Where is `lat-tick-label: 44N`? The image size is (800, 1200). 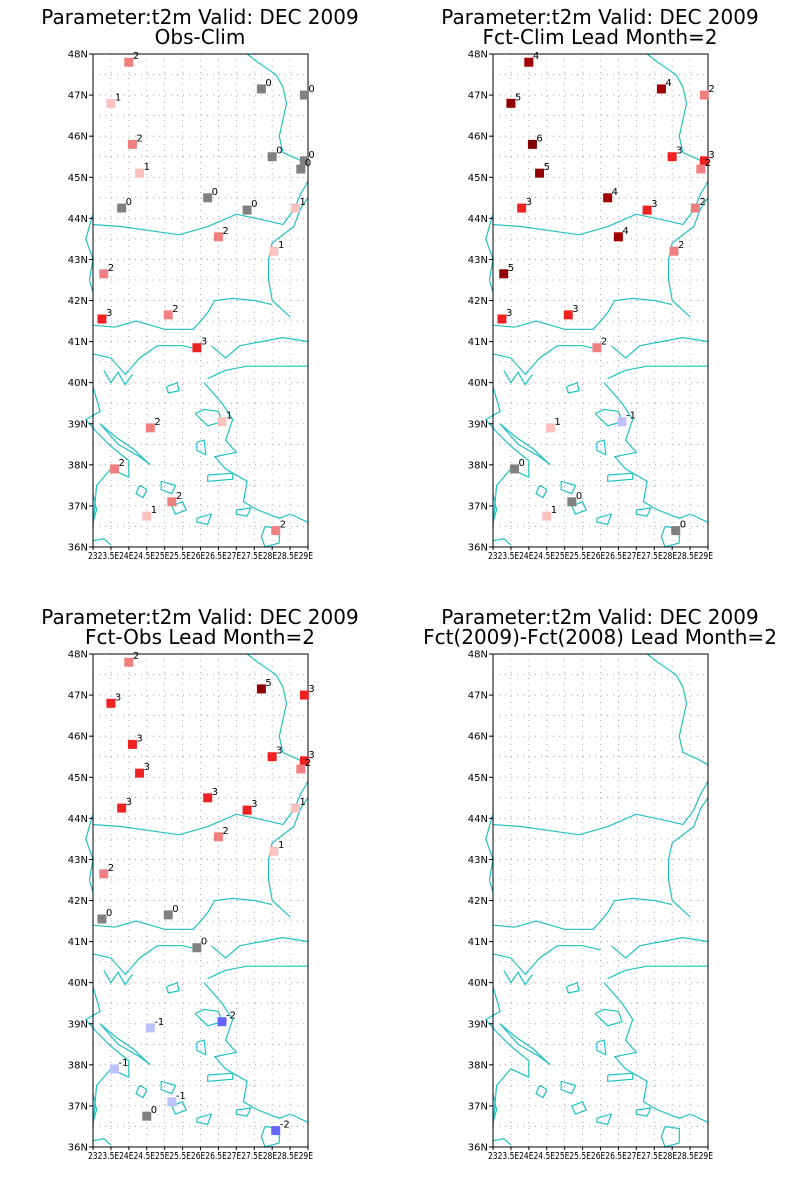 lat-tick-label: 44N is located at coordinates (478, 219).